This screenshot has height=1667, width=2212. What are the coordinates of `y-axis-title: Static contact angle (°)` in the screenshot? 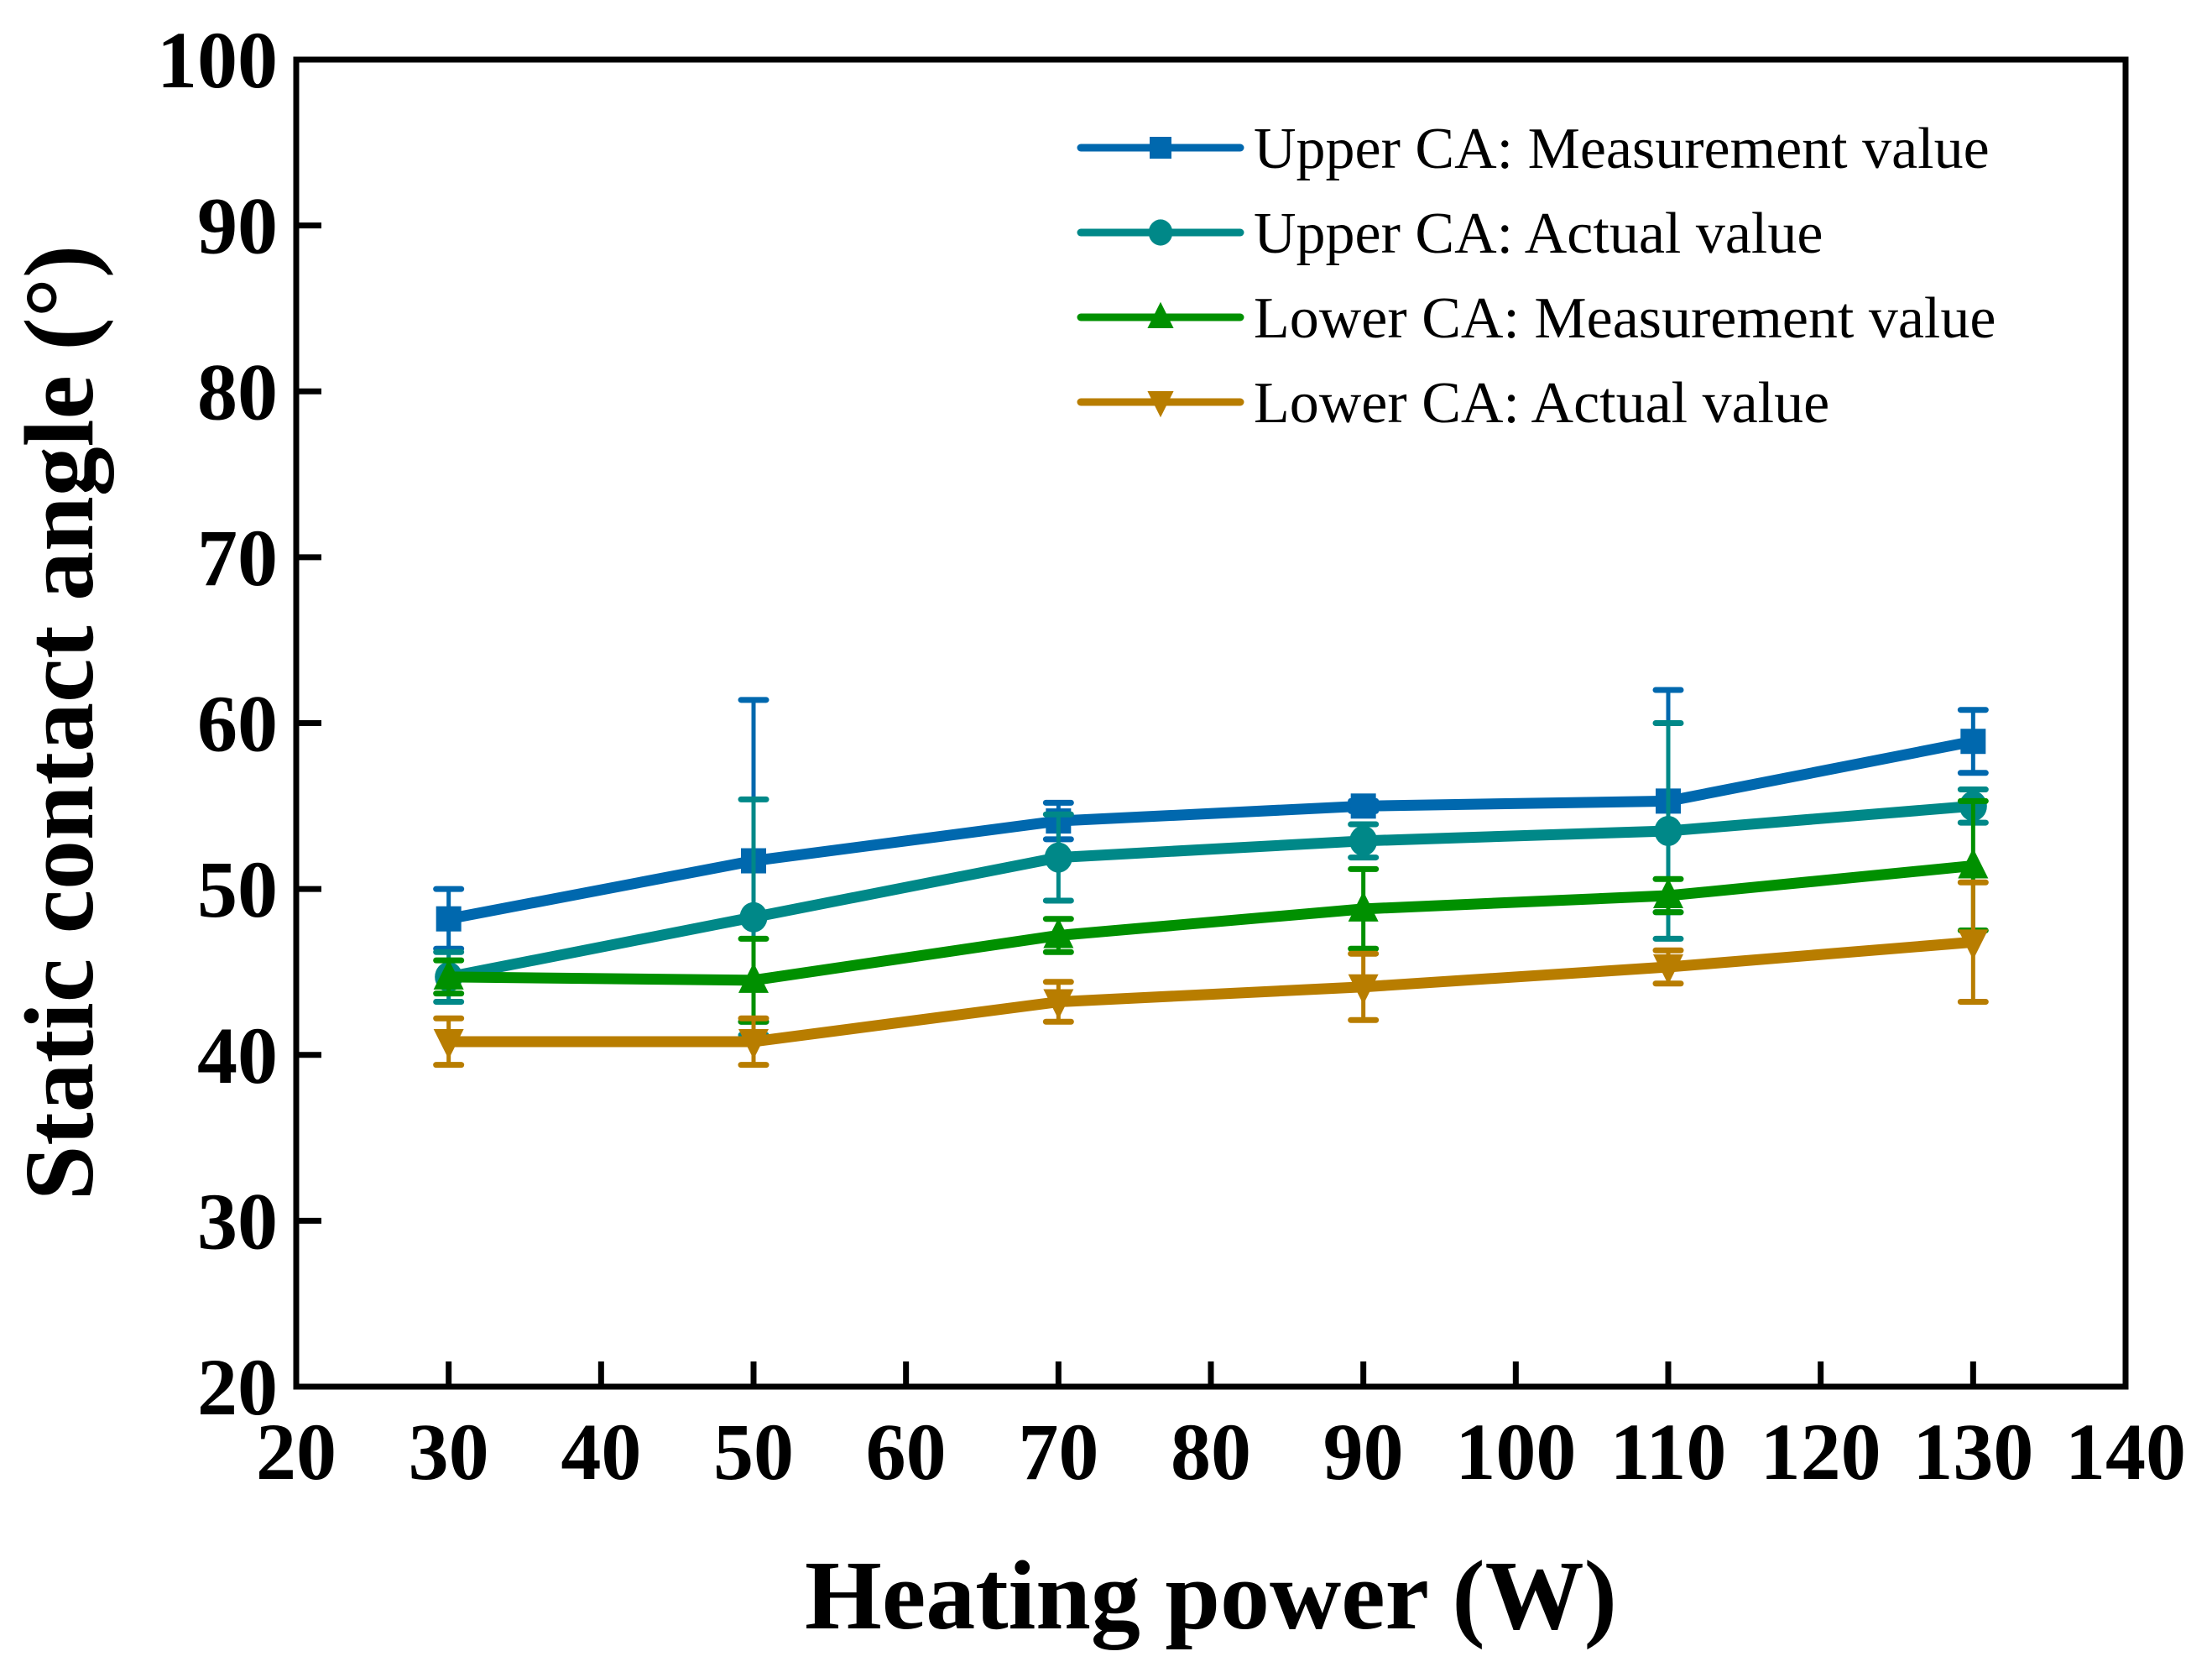 It's located at (59, 722).